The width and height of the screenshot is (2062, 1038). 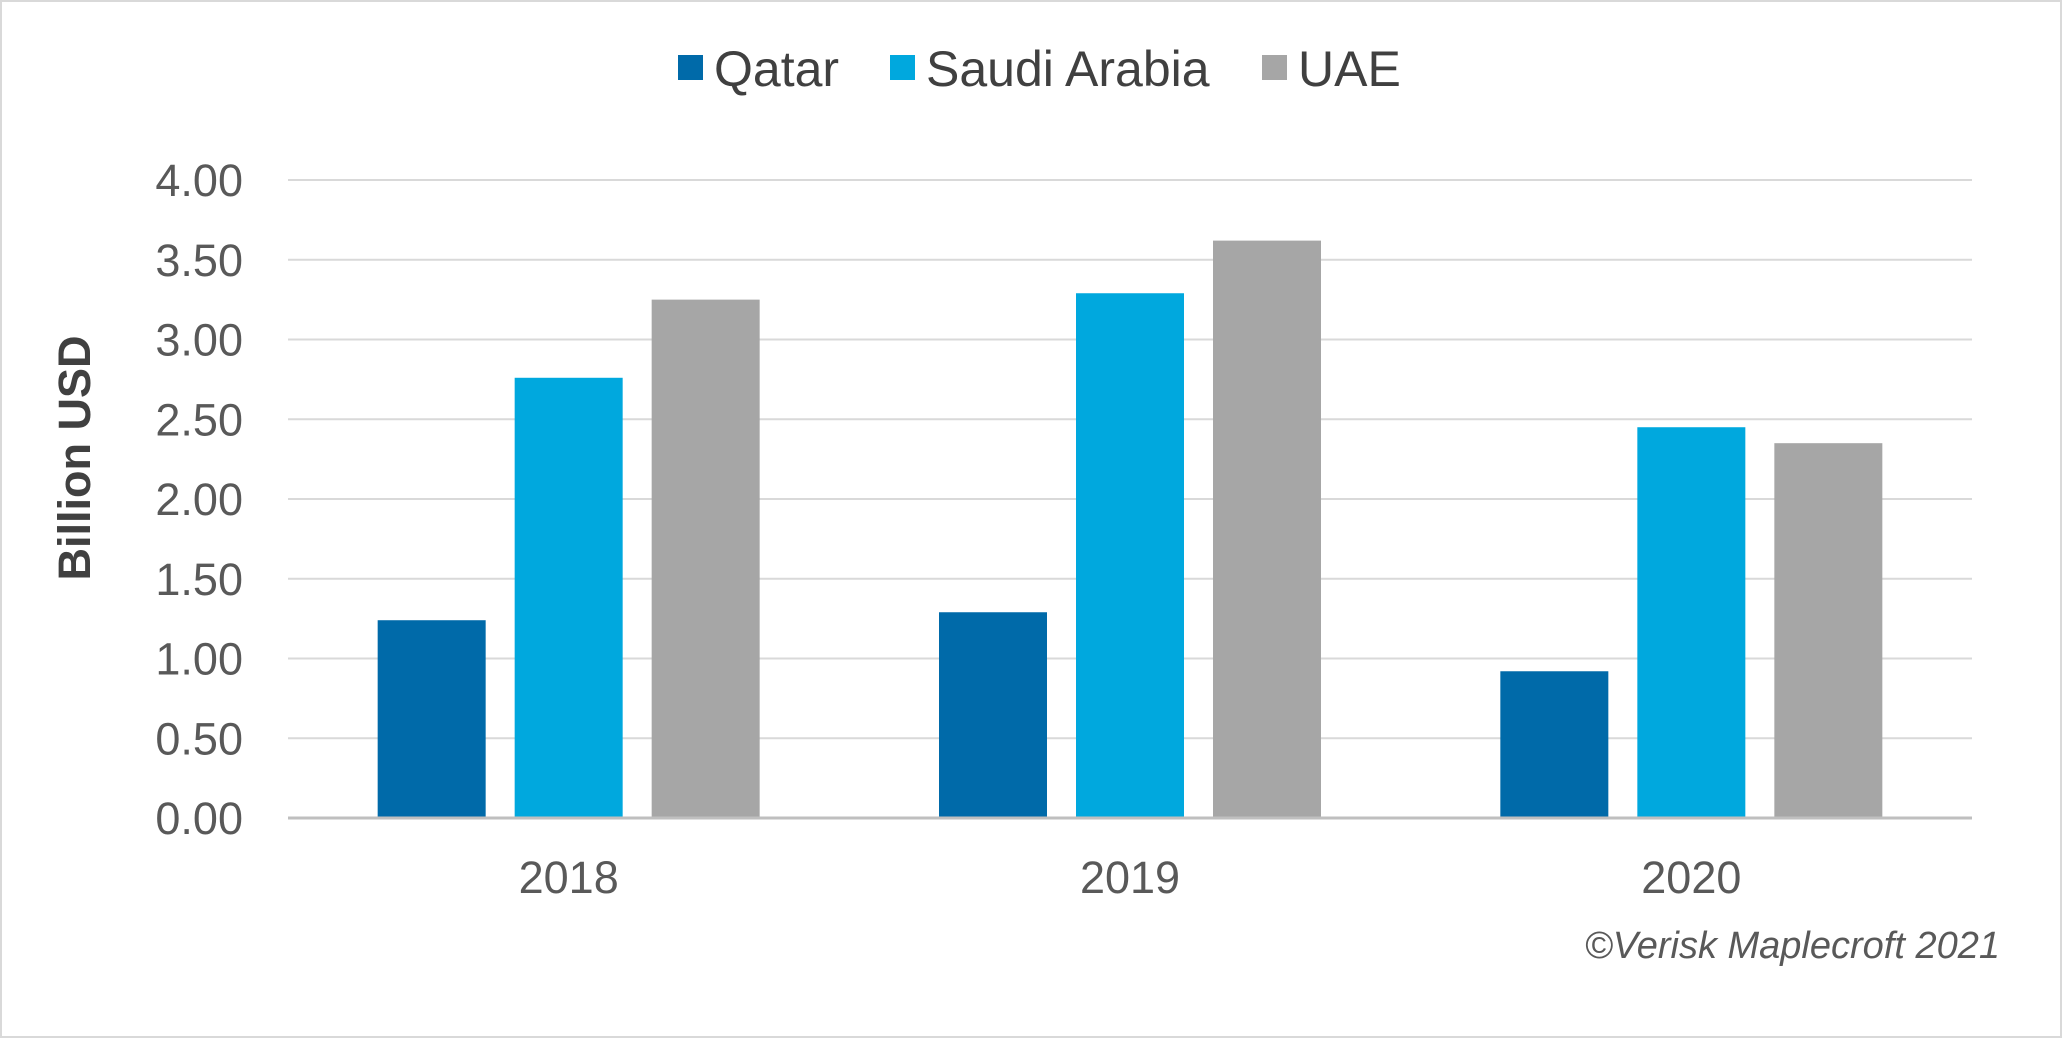 I want to click on bar-qatar-2019, so click(x=993, y=715).